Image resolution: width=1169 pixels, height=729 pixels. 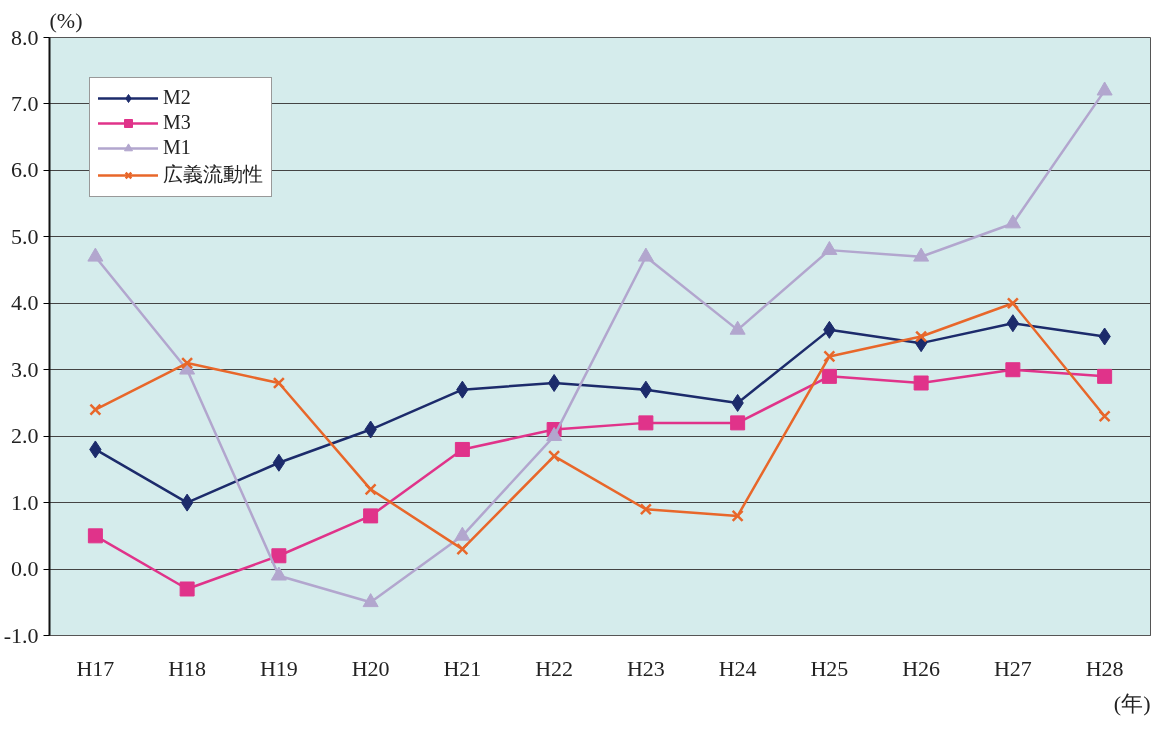 What do you see at coordinates (25, 303) in the screenshot?
I see `y-tick-label: 4.0` at bounding box center [25, 303].